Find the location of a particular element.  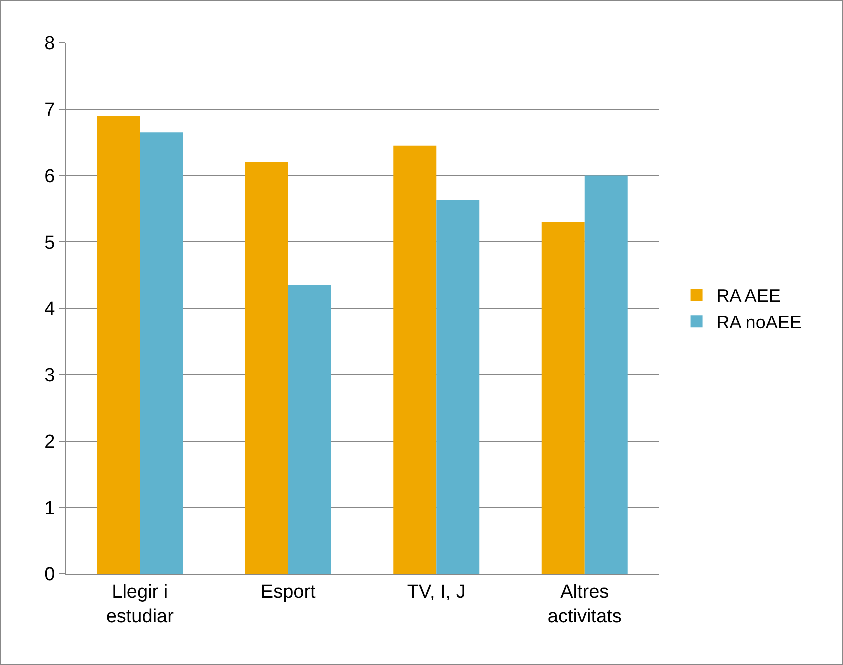

y-tick-label: 3 is located at coordinates (50, 376).